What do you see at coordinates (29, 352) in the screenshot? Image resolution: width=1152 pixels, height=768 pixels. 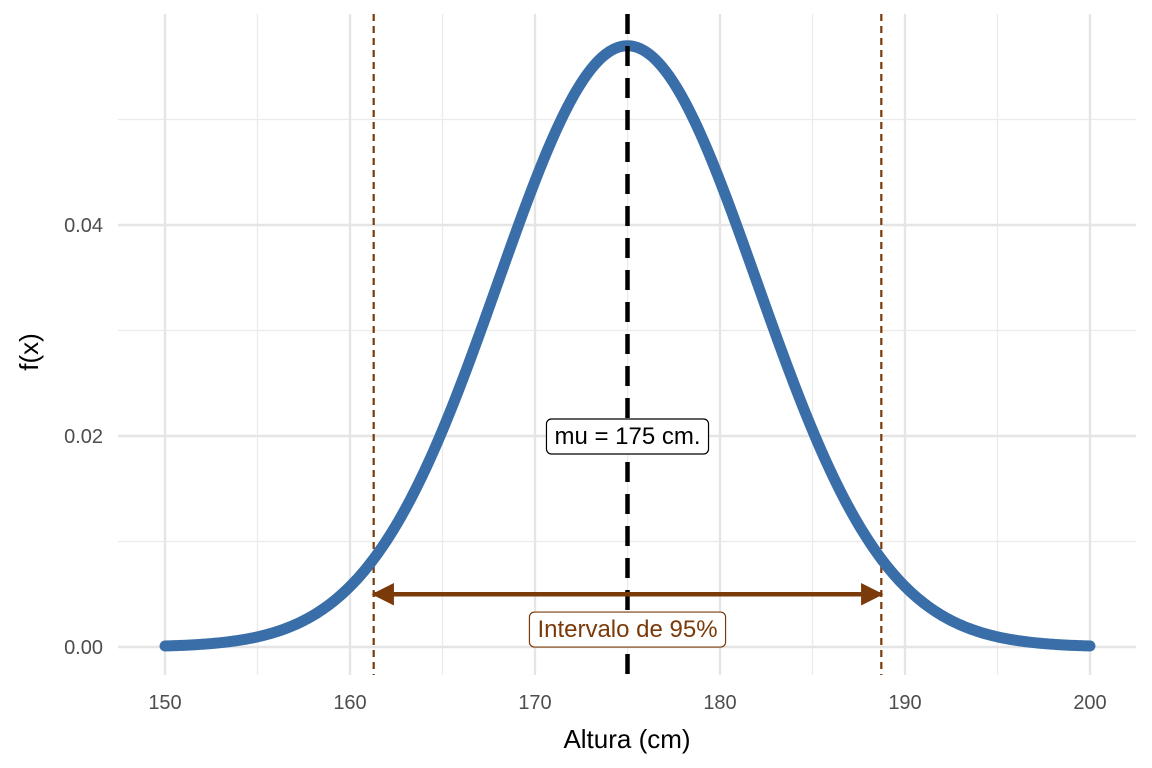 I see `y-axis-title: f(x)` at bounding box center [29, 352].